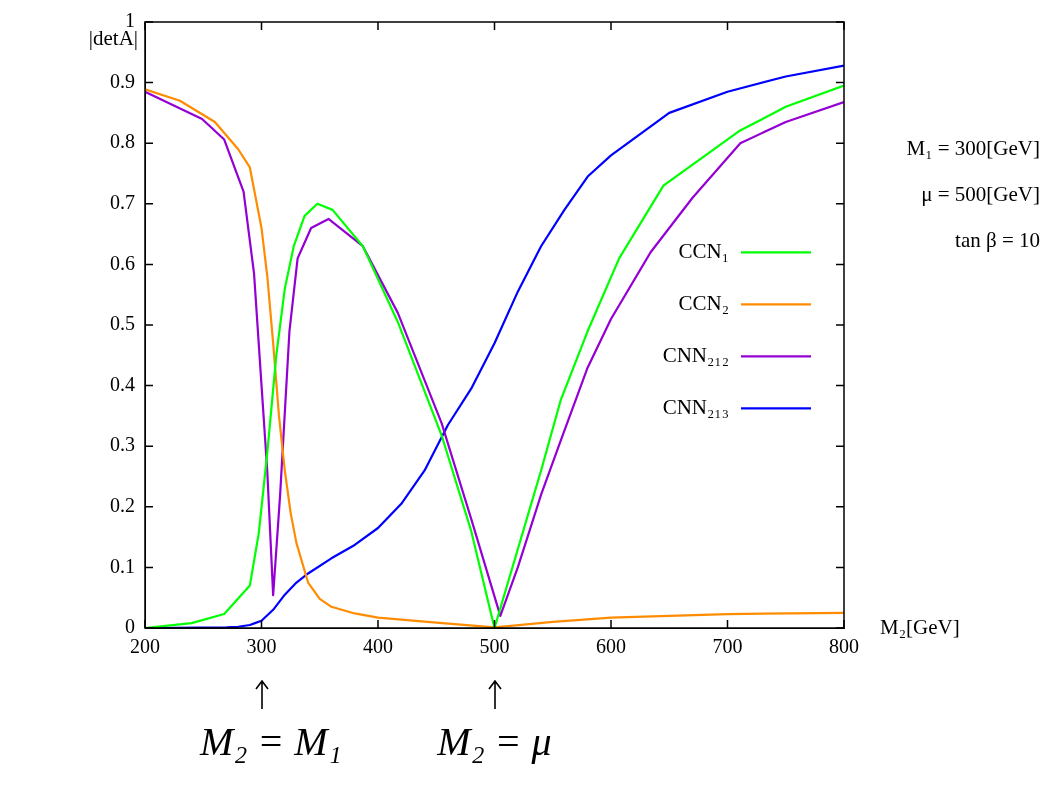 The image size is (1060, 796). I want to click on text: M₂ = M₁, so click(270, 741).